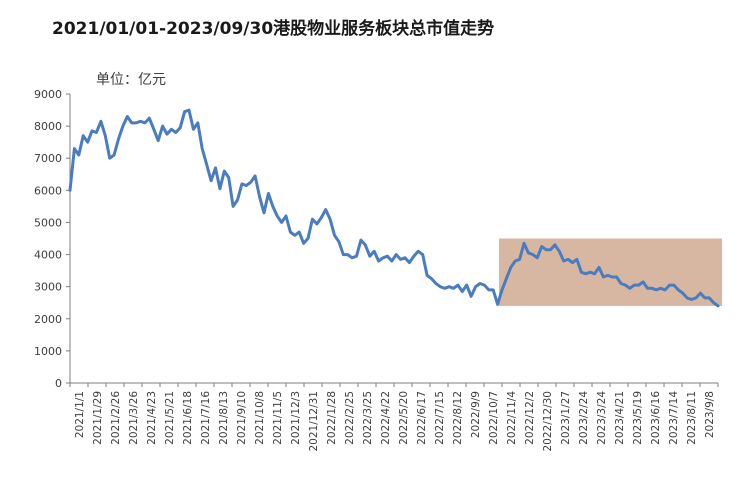 The image size is (740, 477). I want to click on x-tick-label: 2022/11/4, so click(512, 418).